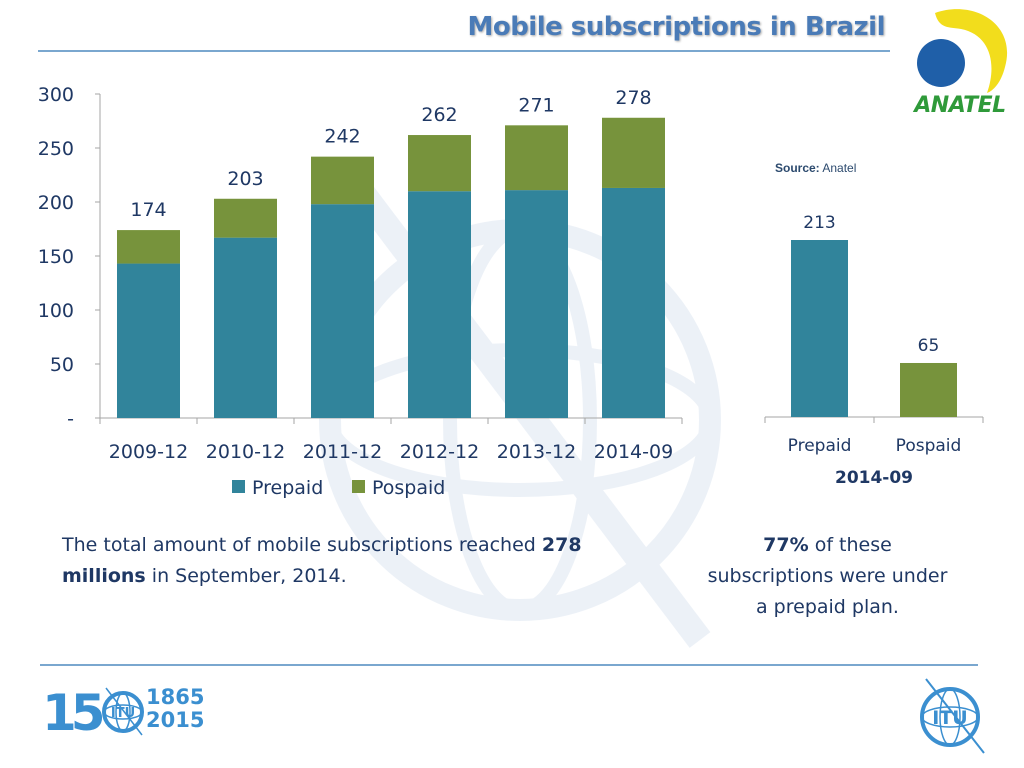  I want to click on y-tick-label: 50, so click(62, 365).